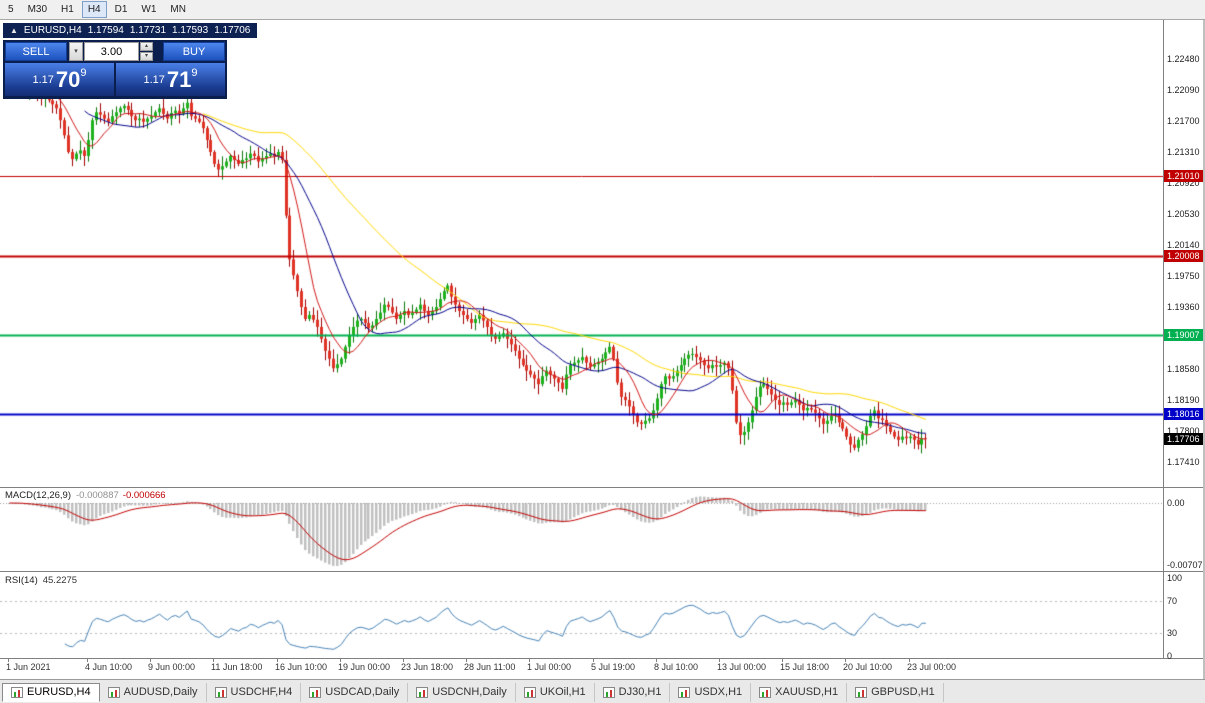  Describe the element at coordinates (602, 10) in the screenshot. I see `timeframe-toolbar: 5 M30 H1 H4 D1 W1 MN` at that location.